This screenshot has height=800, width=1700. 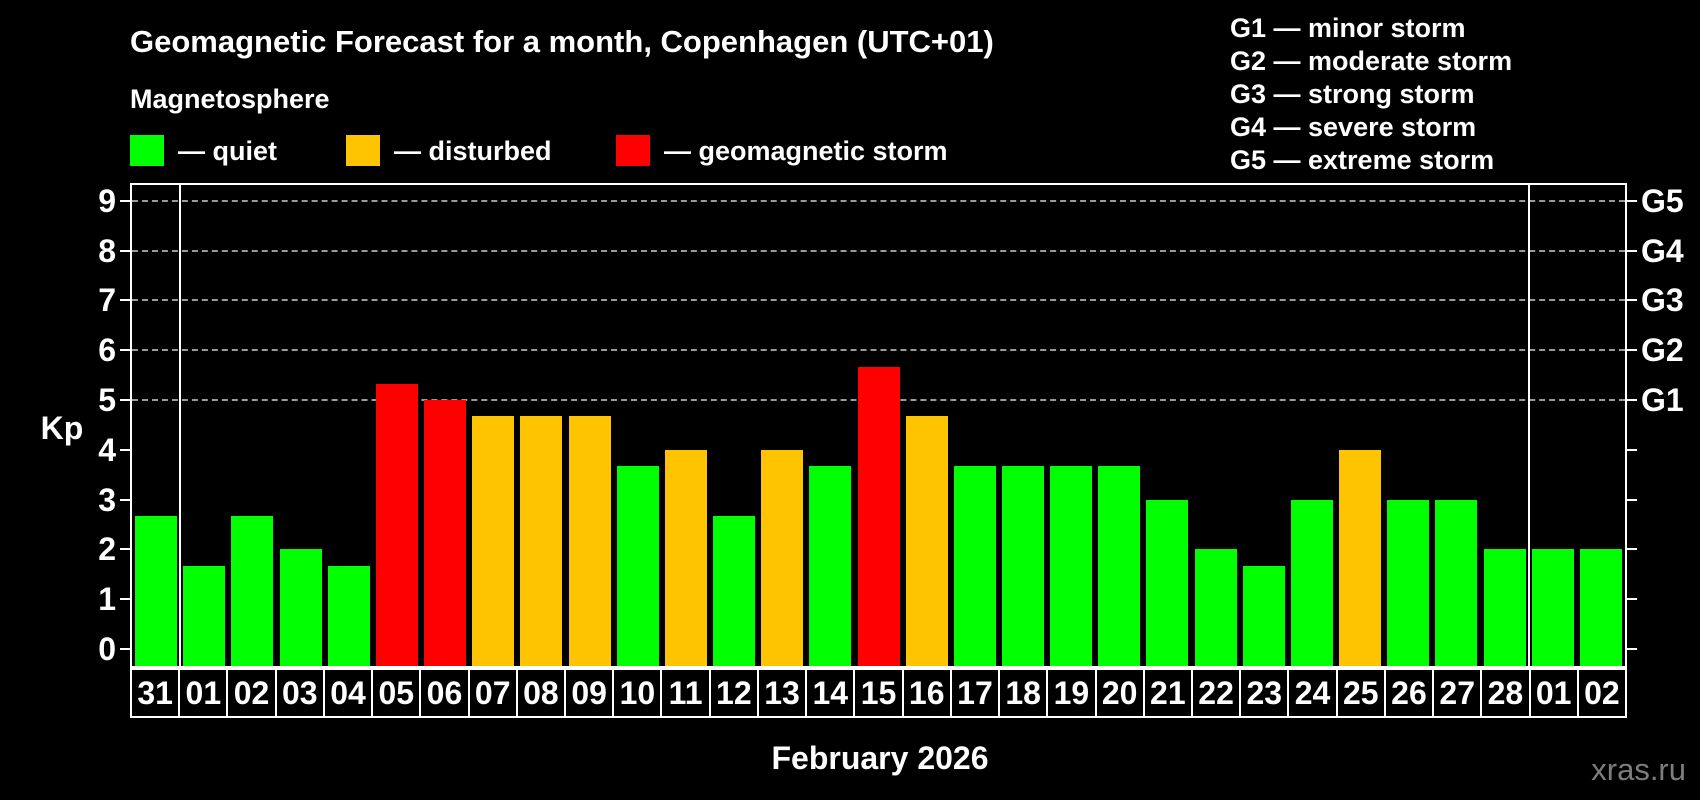 I want to click on y-axis-label-3: 3, so click(x=107, y=499).